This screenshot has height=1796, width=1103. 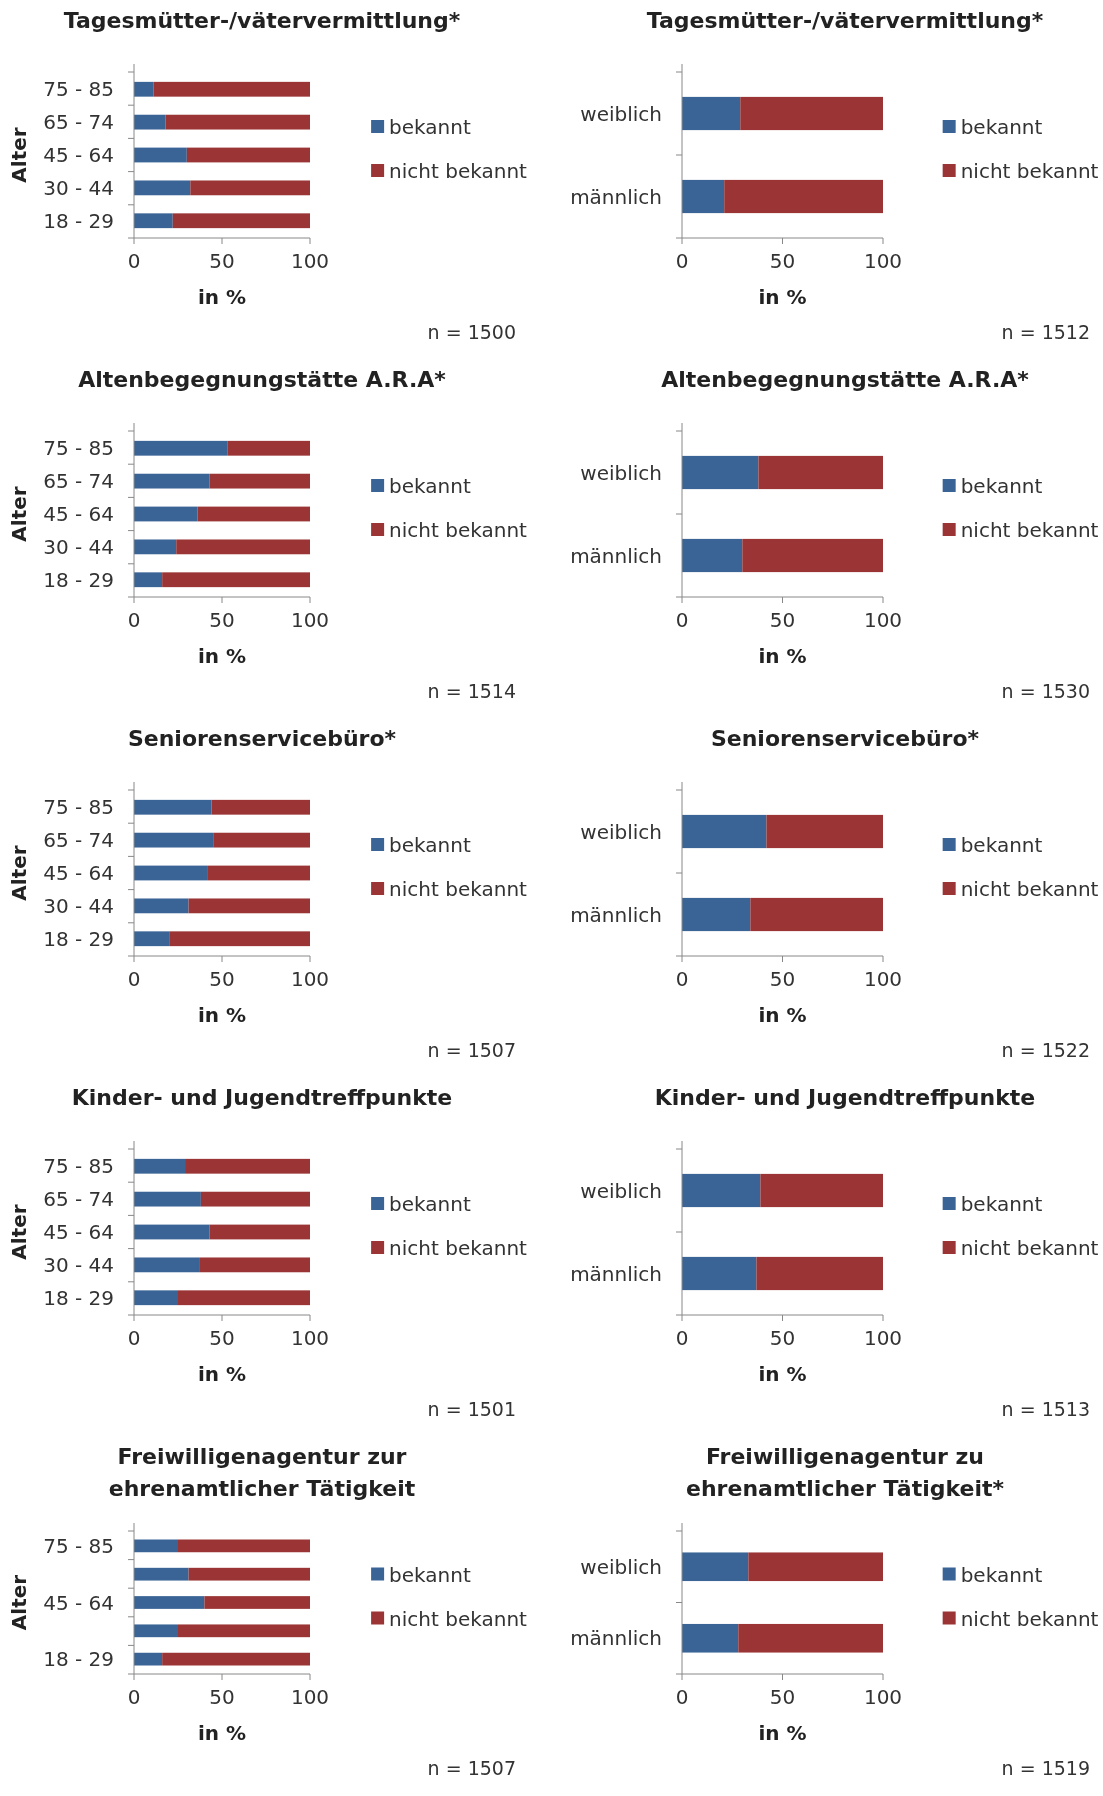 What do you see at coordinates (262, 738) in the screenshot?
I see `chart-title: Seniorenservicebüro*` at bounding box center [262, 738].